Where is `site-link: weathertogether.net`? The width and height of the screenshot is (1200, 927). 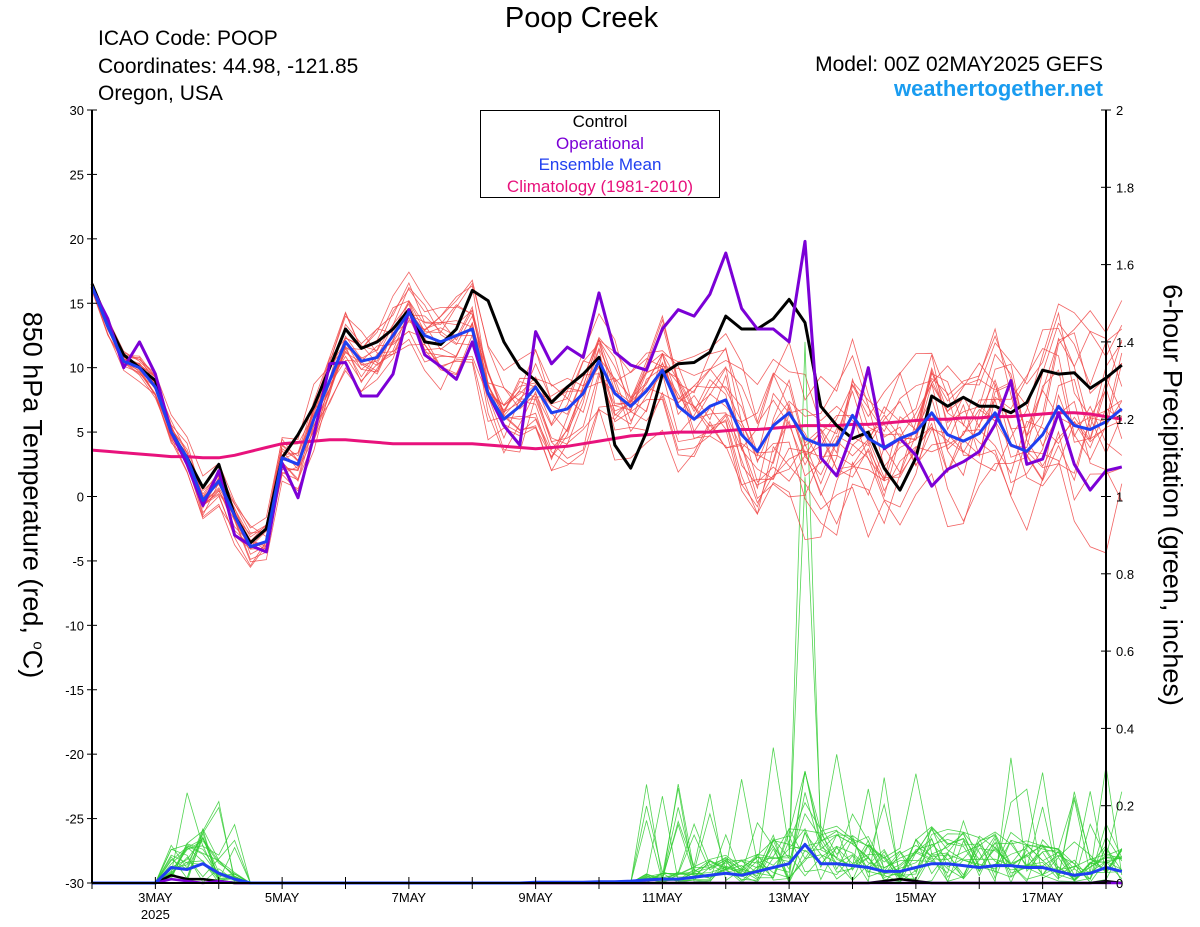
site-link: weathertogether.net is located at coordinates (998, 88).